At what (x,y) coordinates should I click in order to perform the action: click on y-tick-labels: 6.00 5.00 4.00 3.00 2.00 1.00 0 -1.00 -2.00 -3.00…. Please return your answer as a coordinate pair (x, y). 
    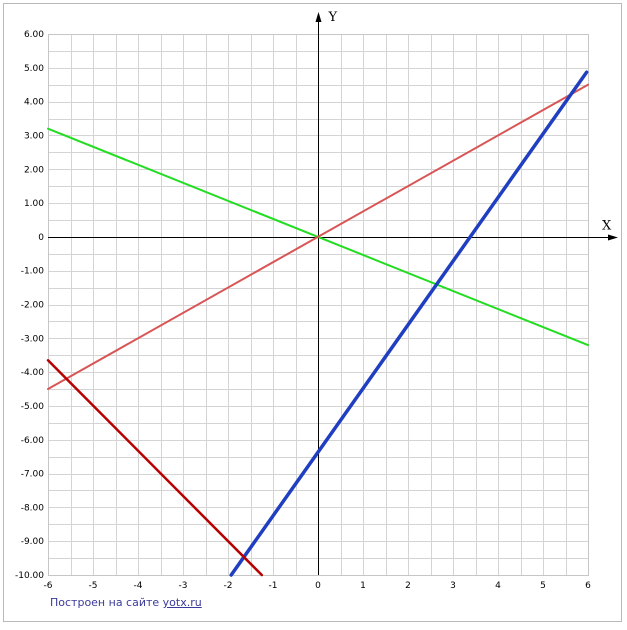
    Looking at the image, I should click on (29, 305).